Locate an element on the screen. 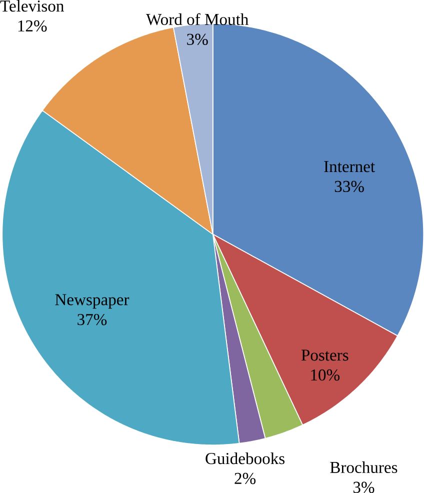 The height and width of the screenshot is (493, 424). data-label: 33% is located at coordinates (349, 186).